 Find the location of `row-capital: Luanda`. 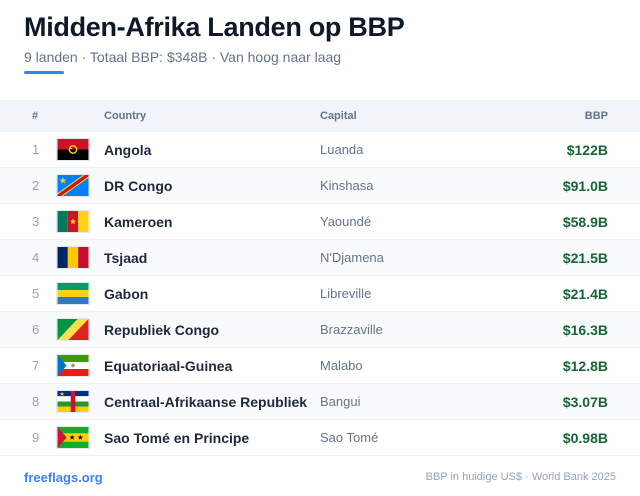

row-capital: Luanda is located at coordinates (342, 149).